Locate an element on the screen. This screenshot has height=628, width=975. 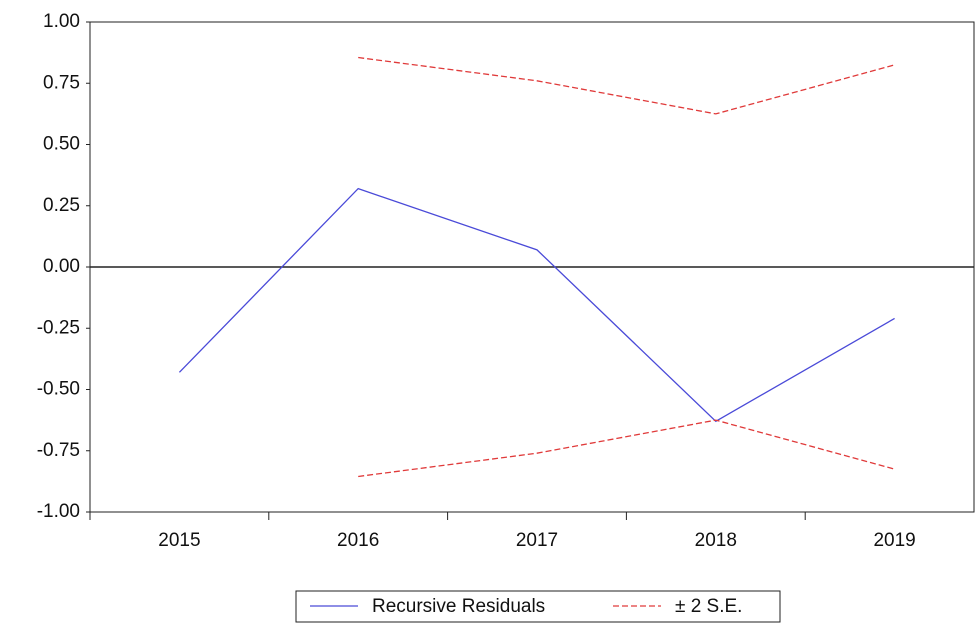
y-tick-label: 0.25 is located at coordinates (61, 205).